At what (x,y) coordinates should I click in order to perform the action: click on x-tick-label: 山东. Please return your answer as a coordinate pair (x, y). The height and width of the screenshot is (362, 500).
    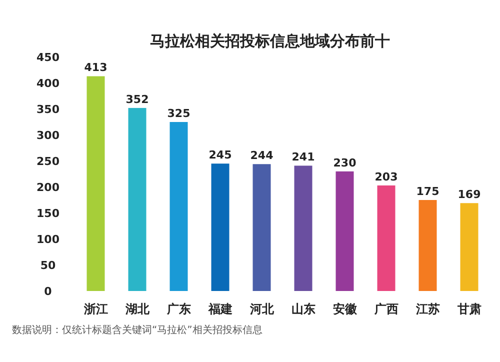
    Looking at the image, I should click on (303, 309).